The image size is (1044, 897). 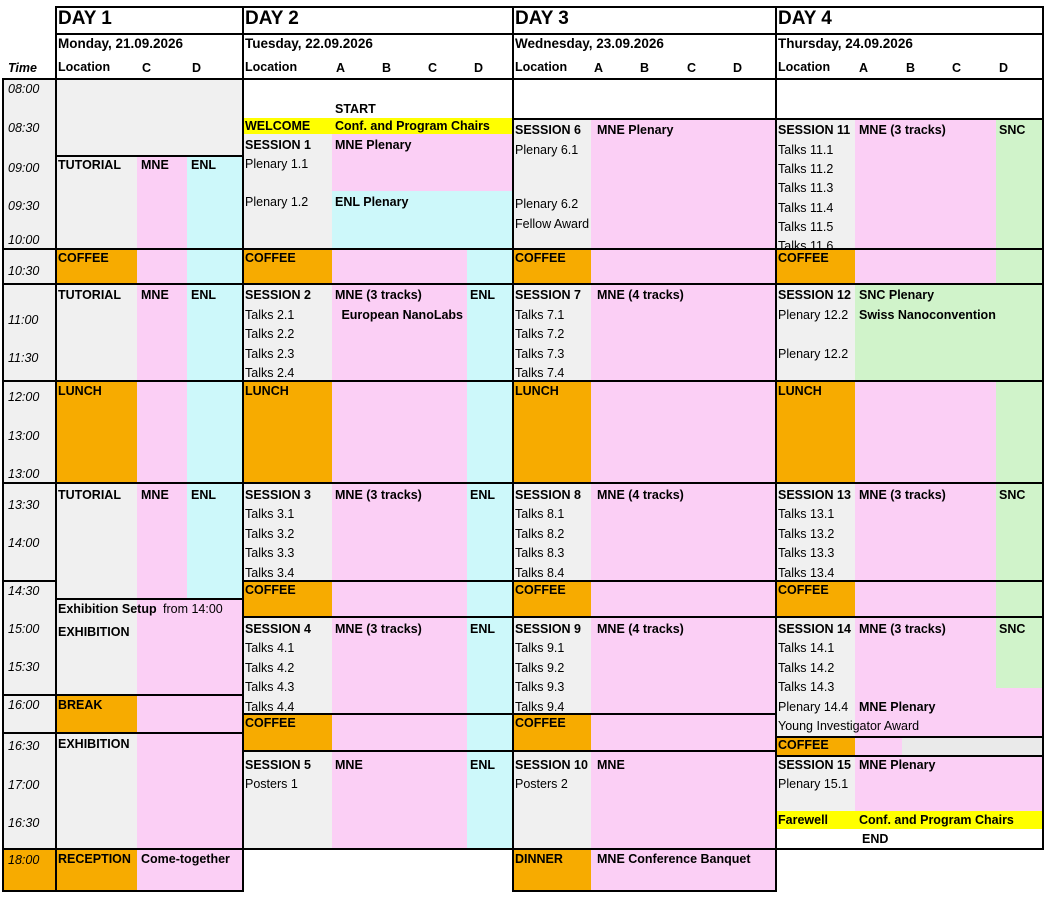 What do you see at coordinates (24, 705) in the screenshot?
I see `text-16-00: 16:00` at bounding box center [24, 705].